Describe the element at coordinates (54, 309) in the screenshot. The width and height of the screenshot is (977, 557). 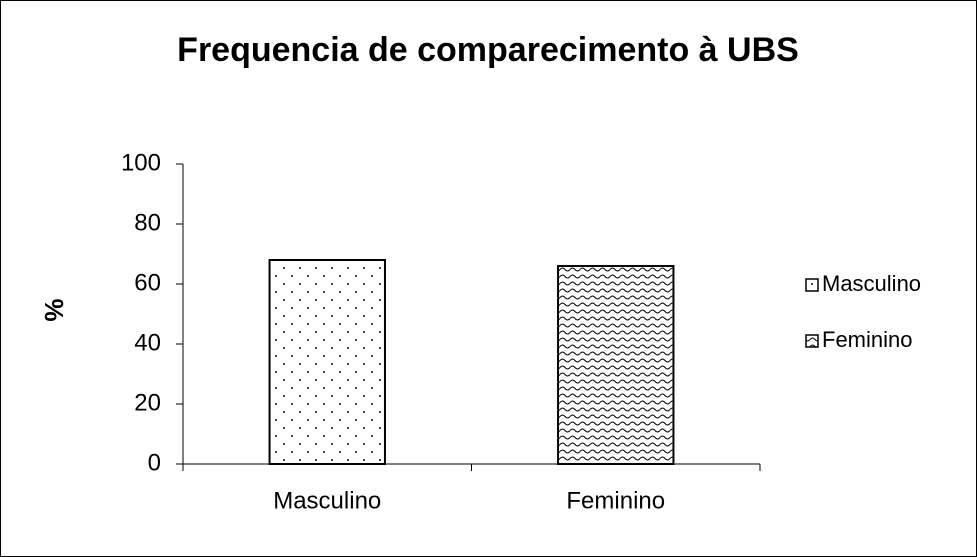
I see `y-axis-label: %` at that location.